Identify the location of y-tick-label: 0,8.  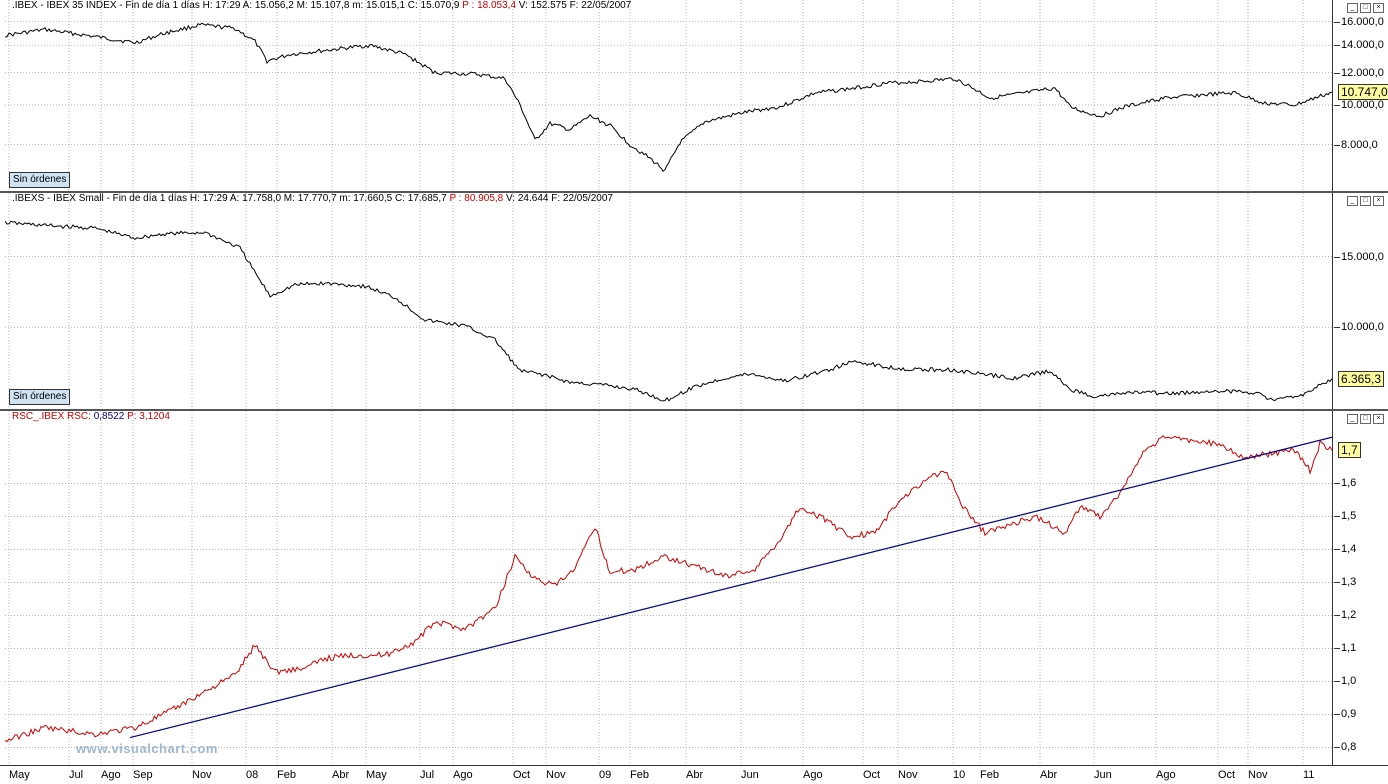
(1349, 747).